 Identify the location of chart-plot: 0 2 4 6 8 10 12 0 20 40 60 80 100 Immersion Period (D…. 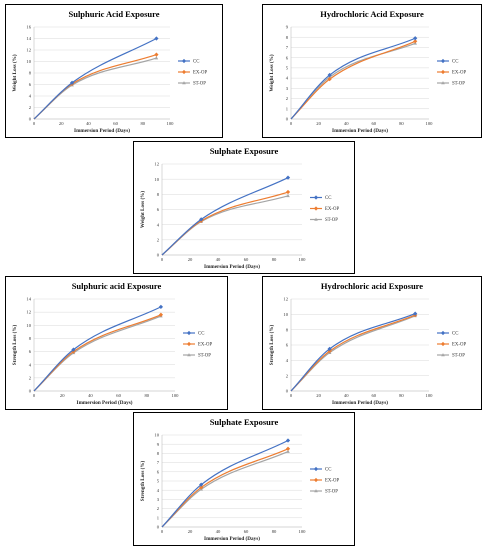
(239, 216).